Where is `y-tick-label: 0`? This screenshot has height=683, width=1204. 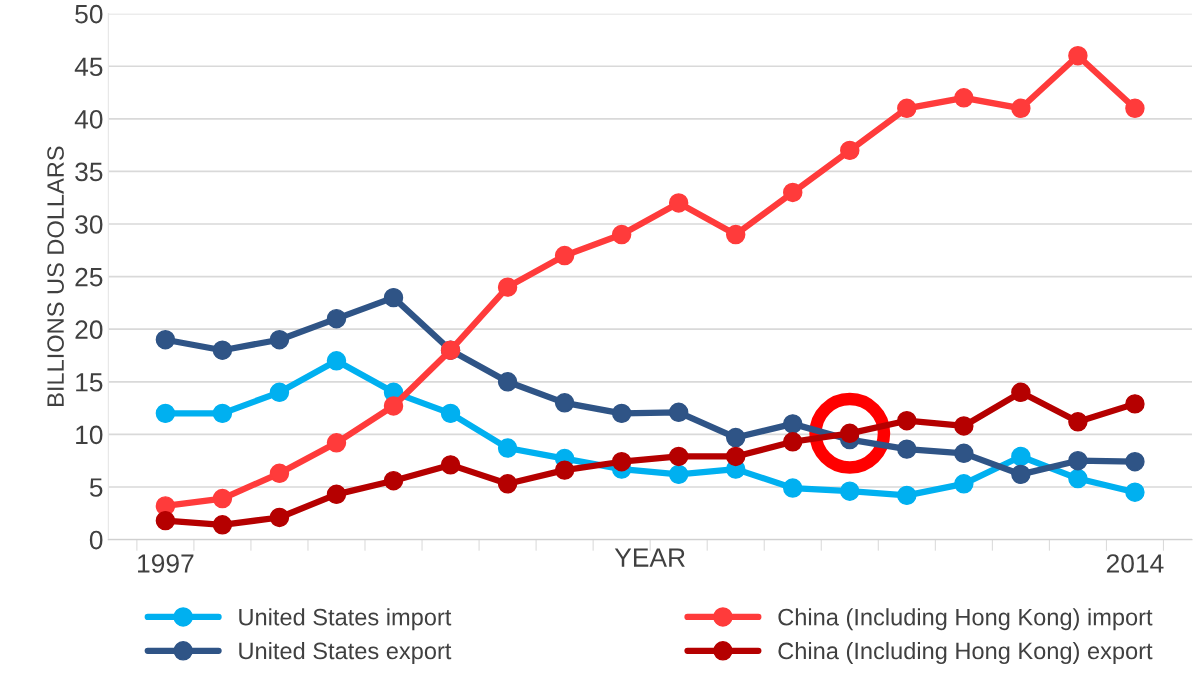 y-tick-label: 0 is located at coordinates (96, 540).